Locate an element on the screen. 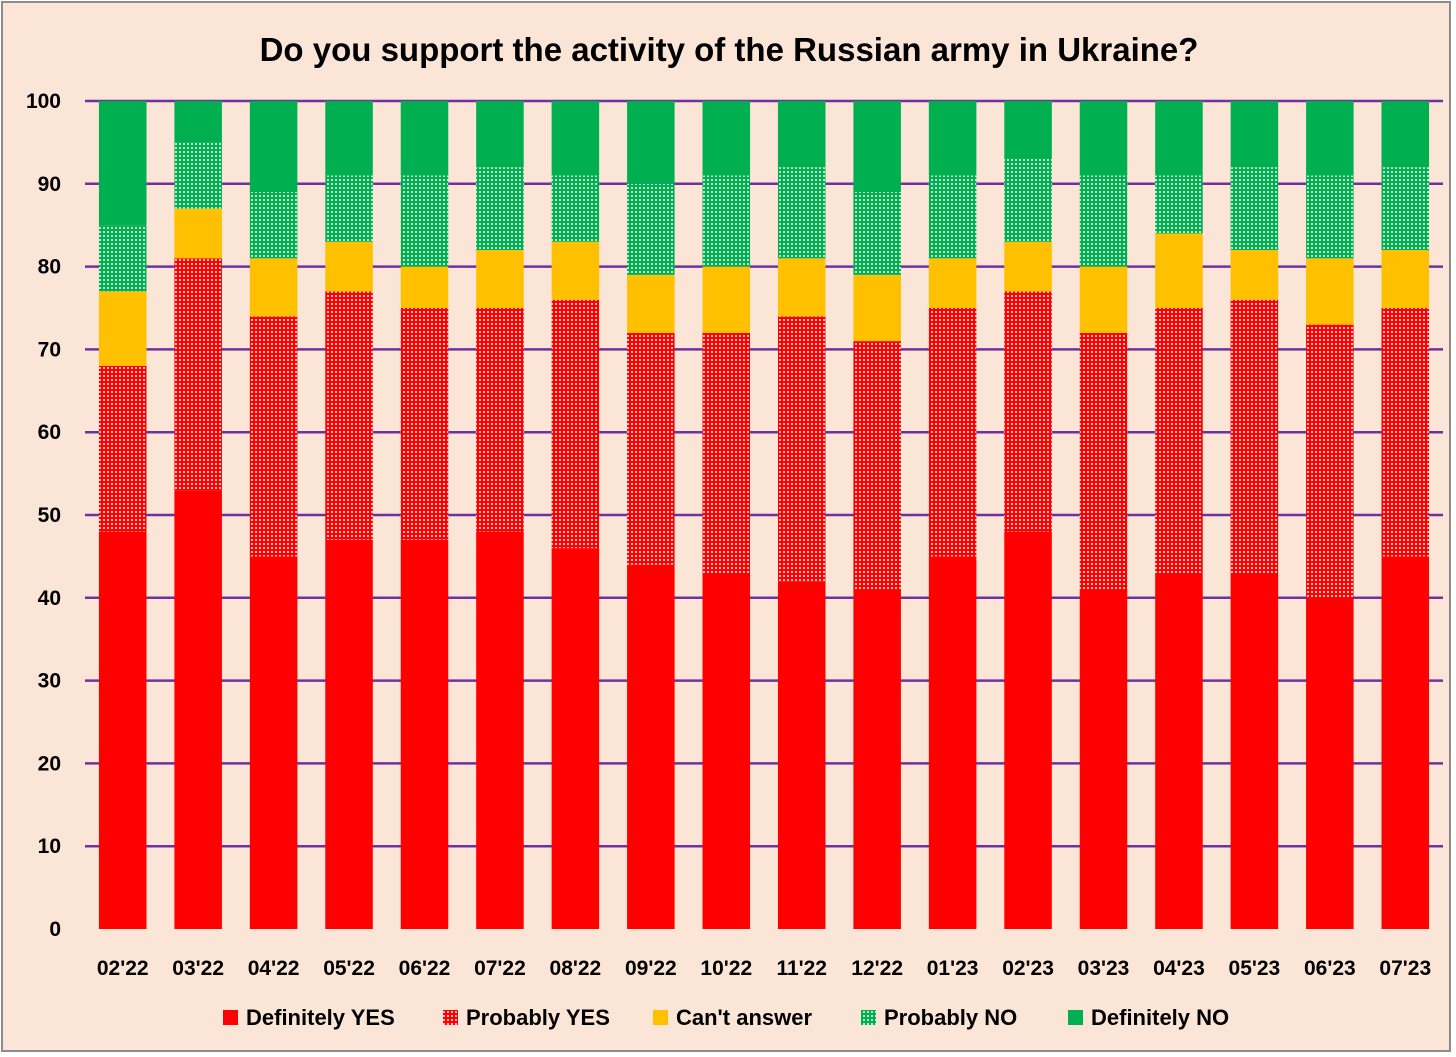  x-tick-label: 03'22 is located at coordinates (198, 968).